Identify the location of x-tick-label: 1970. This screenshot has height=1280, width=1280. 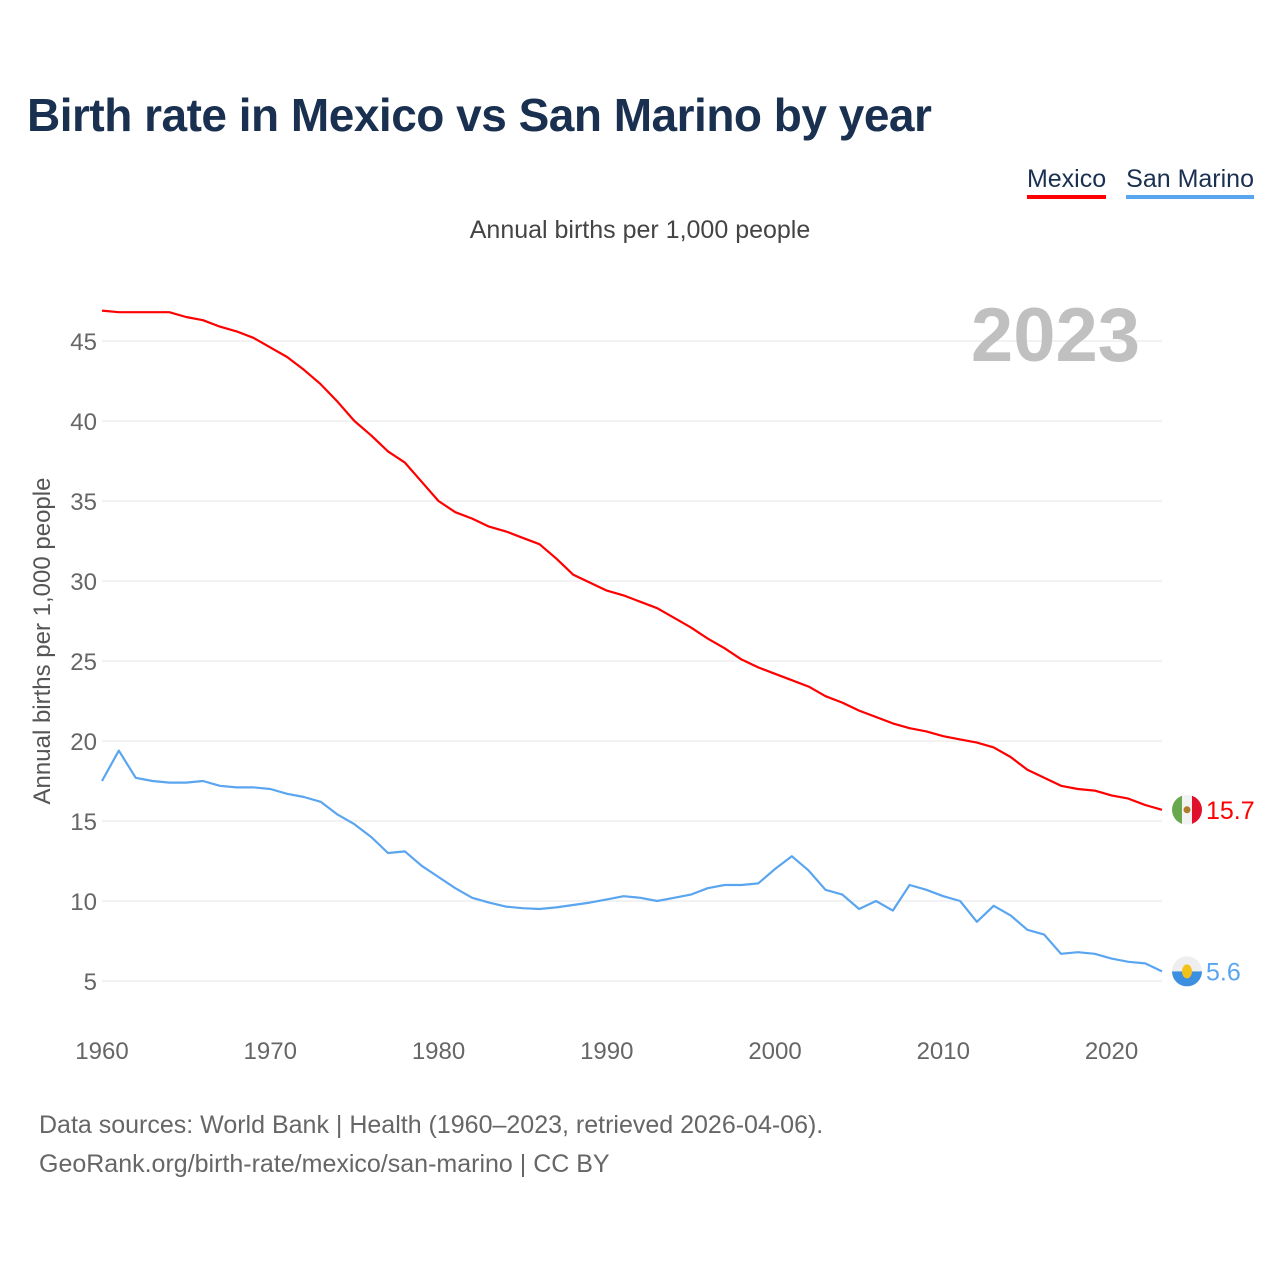
(270, 1051).